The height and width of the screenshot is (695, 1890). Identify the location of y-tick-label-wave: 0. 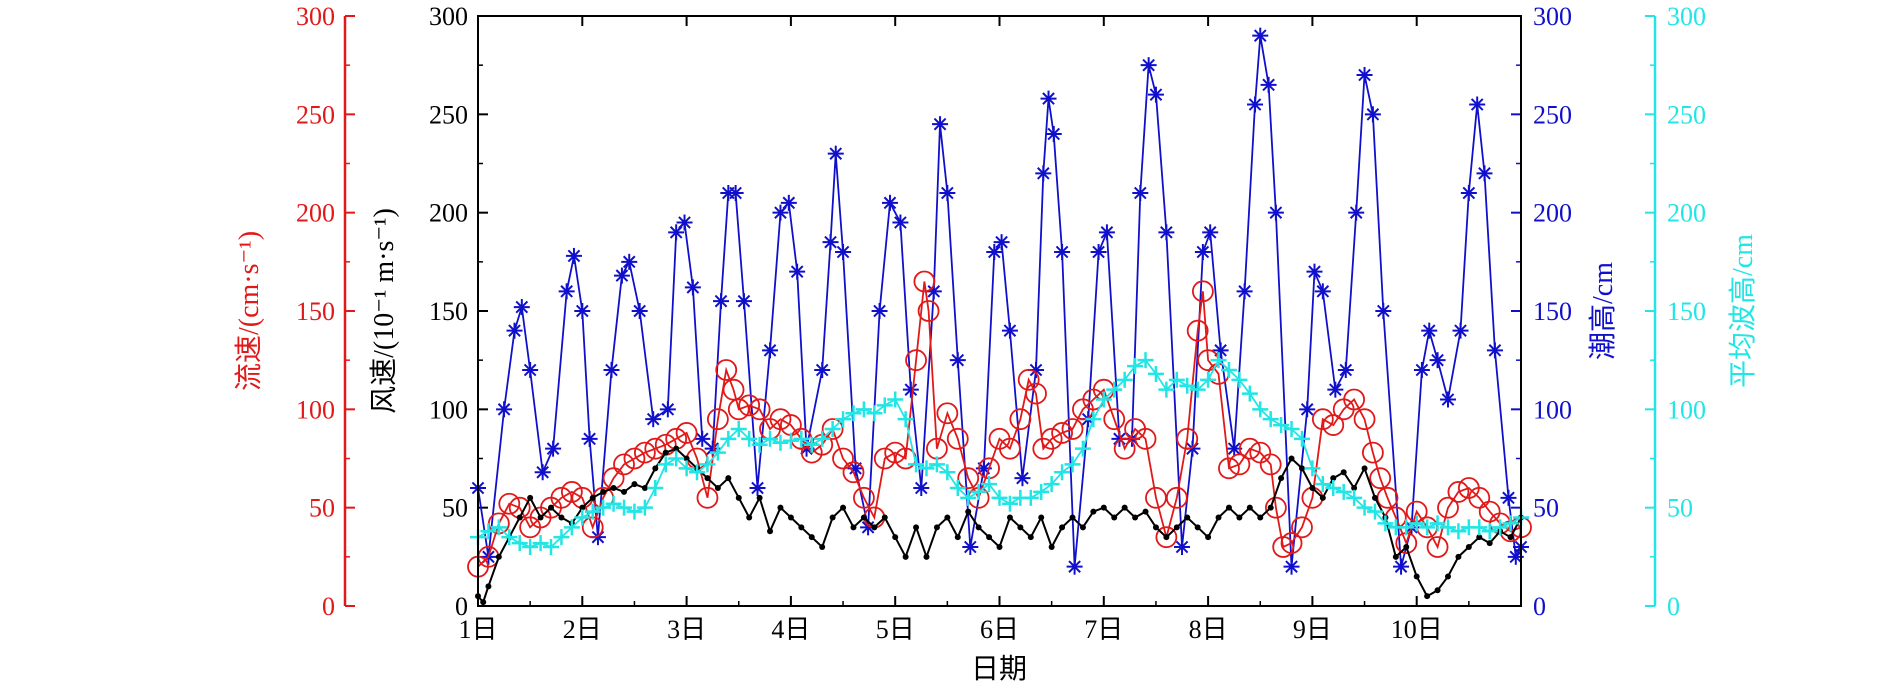
(1673, 606).